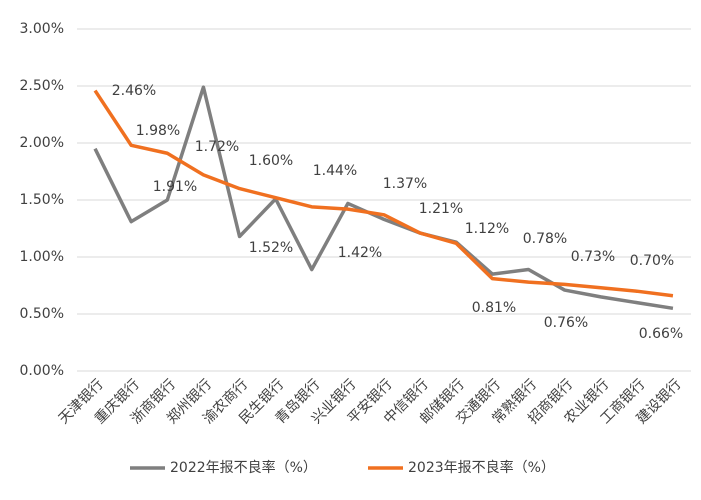 This screenshot has height=500, width=701. I want to click on y-tick-label: 1.50%, so click(42, 200).